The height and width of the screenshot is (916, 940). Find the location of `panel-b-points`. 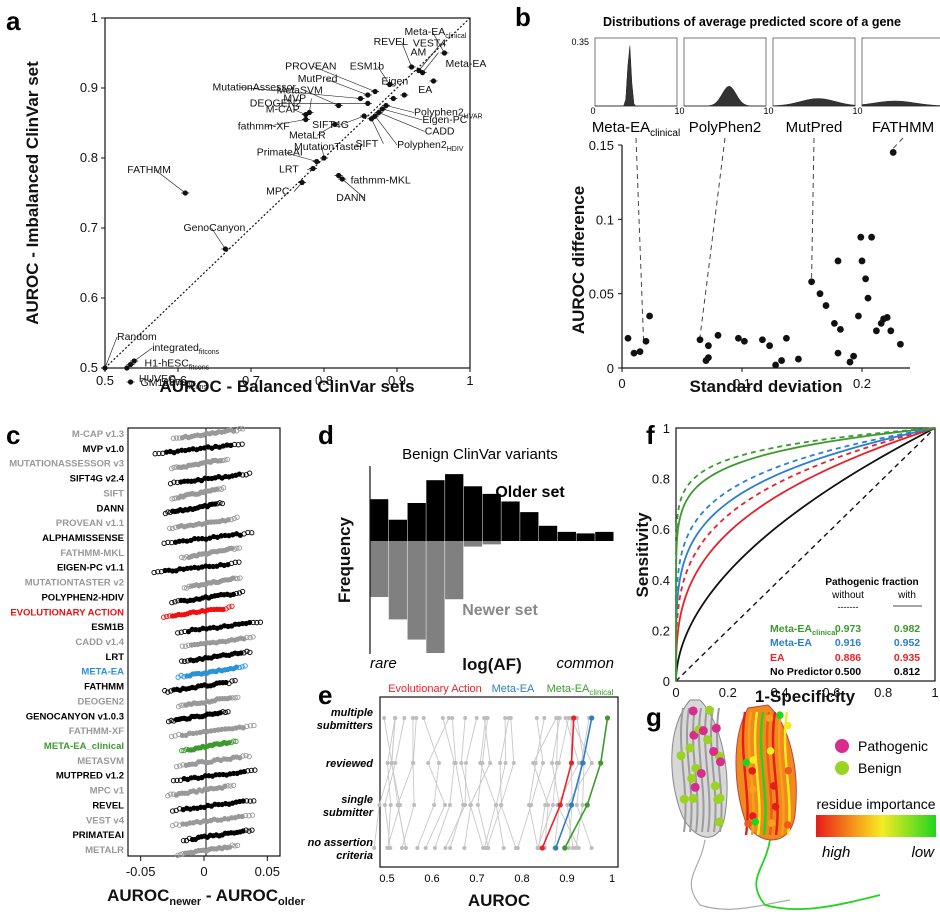

panel-b-points is located at coordinates (764, 259).